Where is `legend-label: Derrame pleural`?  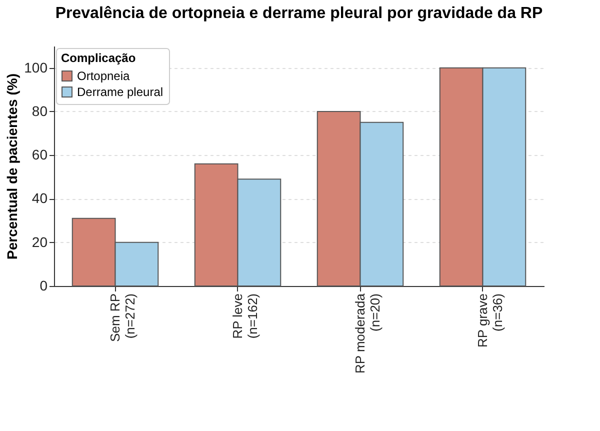
legend-label: Derrame pleural is located at coordinates (120, 92).